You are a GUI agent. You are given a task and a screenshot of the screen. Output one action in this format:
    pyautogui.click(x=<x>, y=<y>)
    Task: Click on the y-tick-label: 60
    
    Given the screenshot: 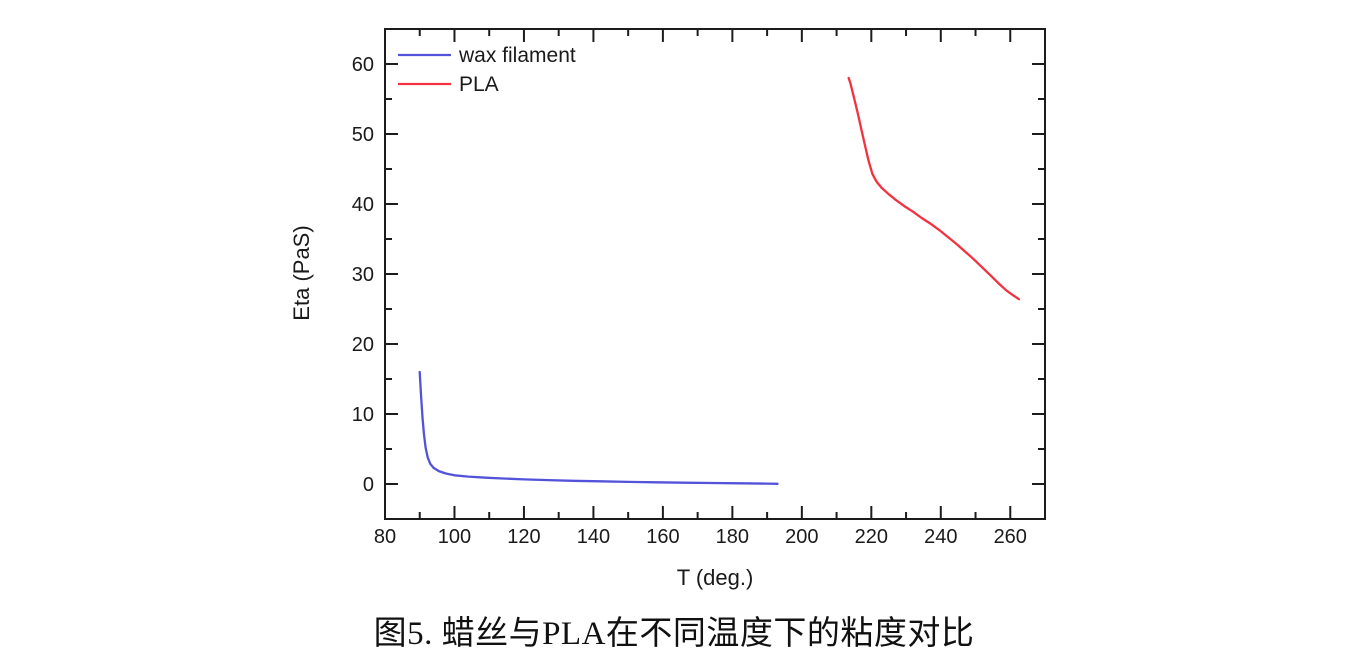 What is the action you would take?
    pyautogui.click(x=363, y=65)
    